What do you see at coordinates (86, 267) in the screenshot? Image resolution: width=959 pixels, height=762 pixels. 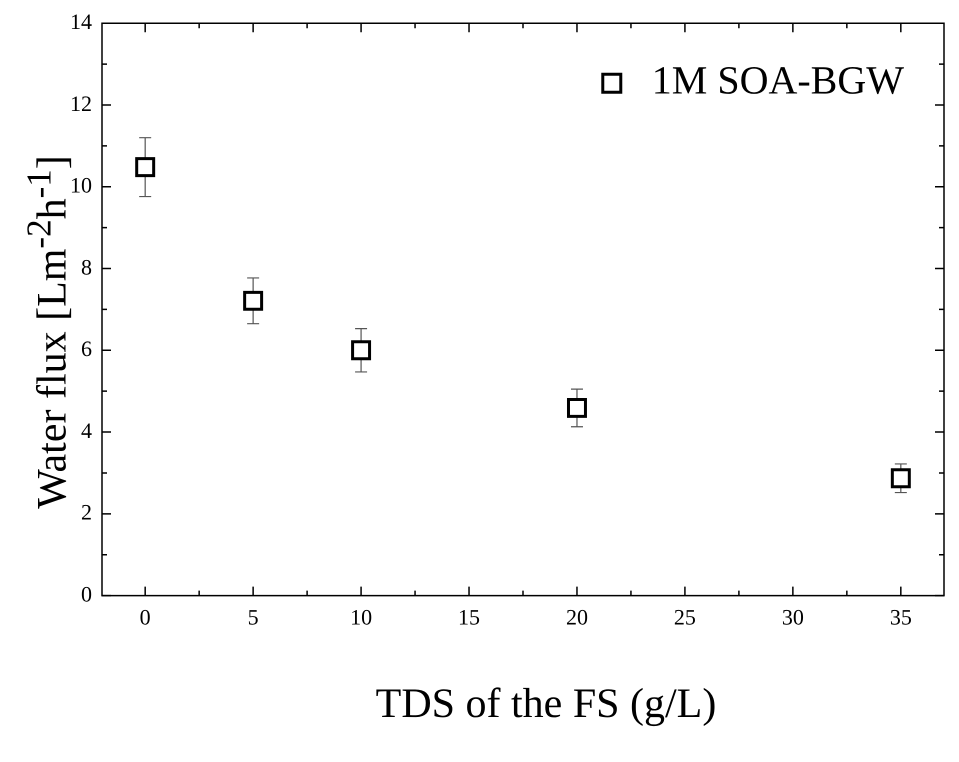 I see `y-tick-label: 8` at bounding box center [86, 267].